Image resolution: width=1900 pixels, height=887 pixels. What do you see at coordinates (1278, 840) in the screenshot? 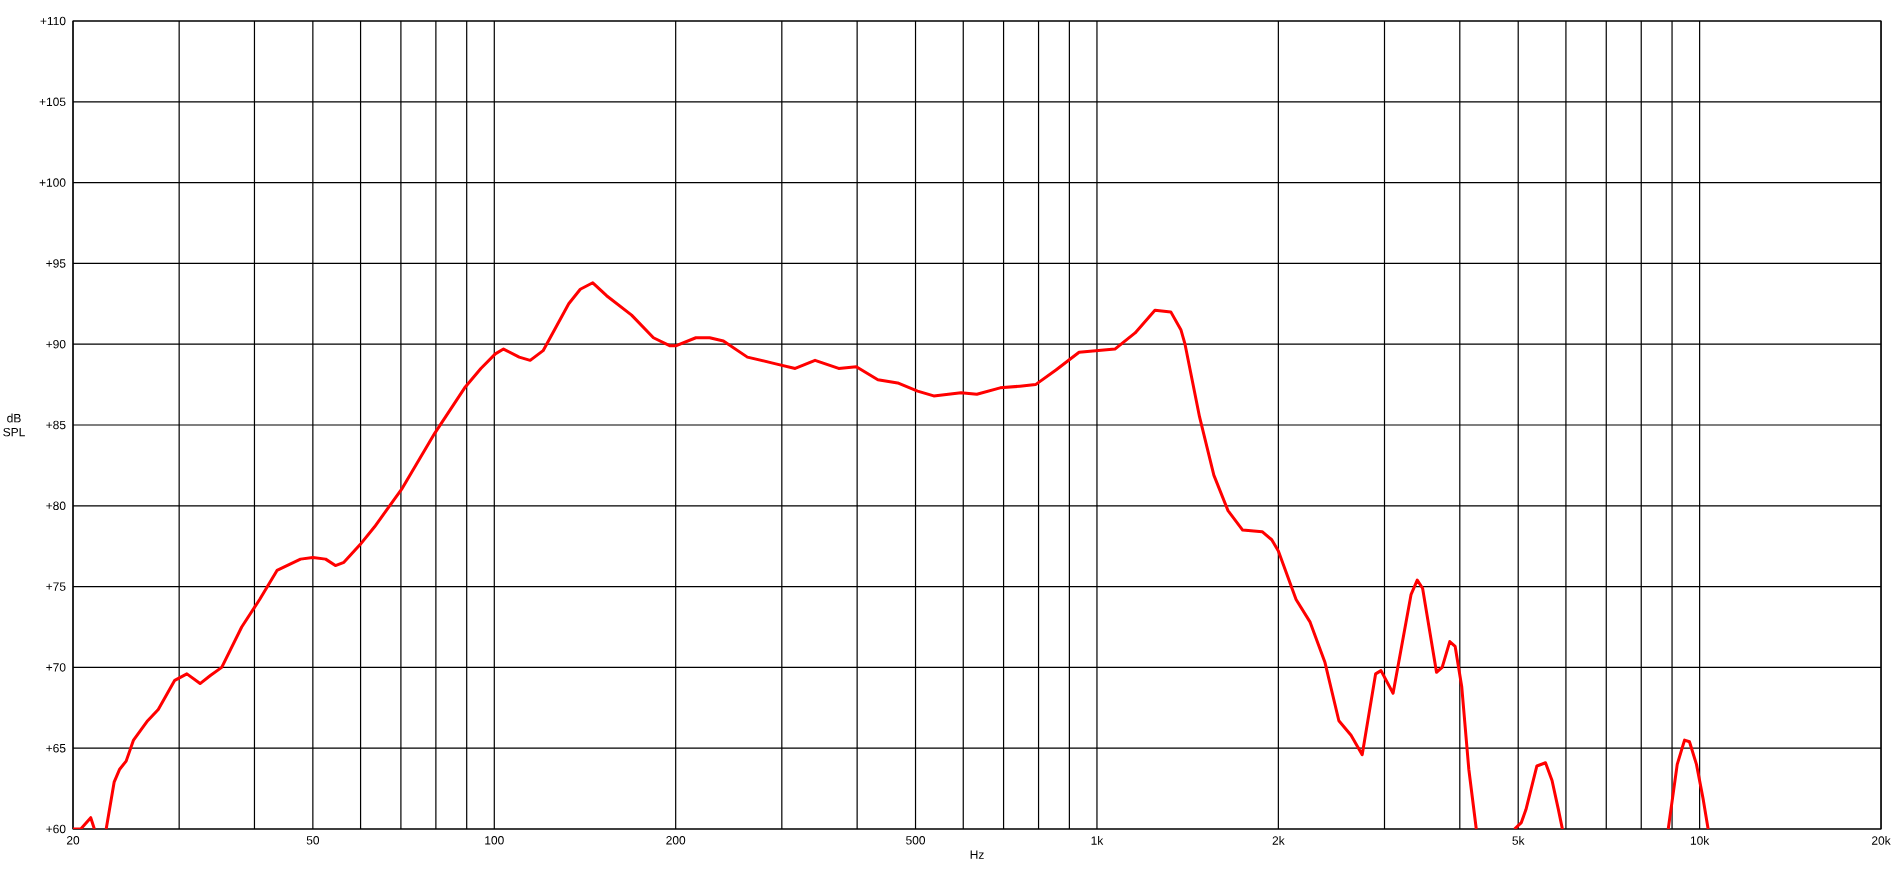
I see `x-tick-label: 2k` at bounding box center [1278, 840].